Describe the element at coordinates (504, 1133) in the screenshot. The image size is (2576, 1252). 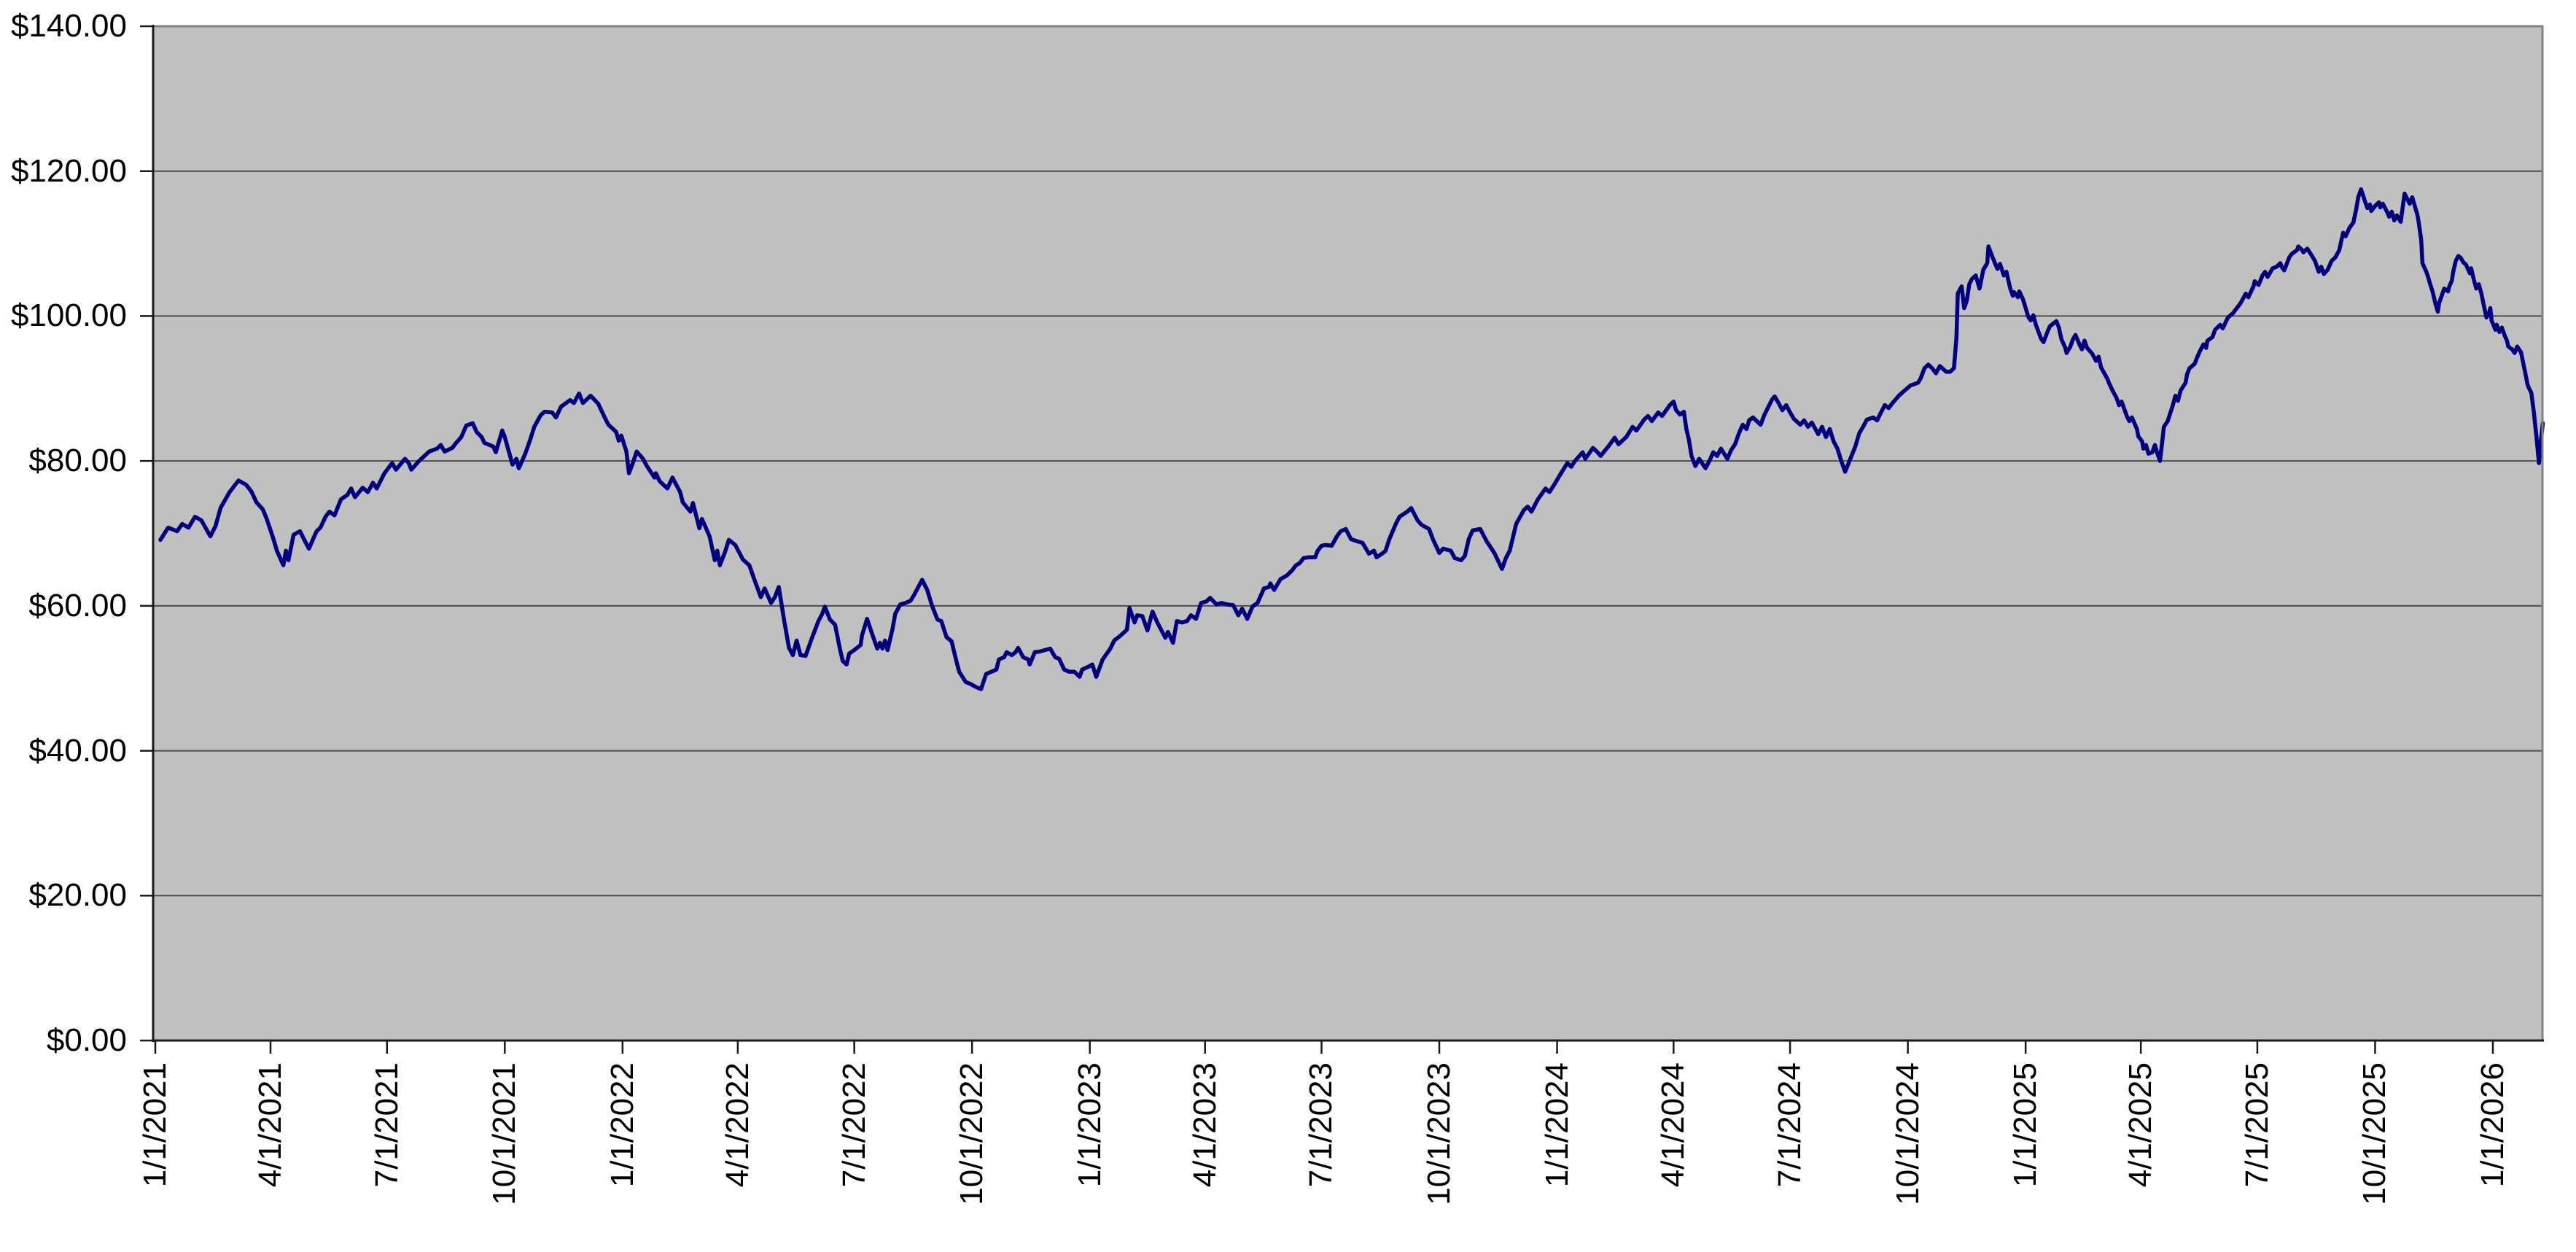
I see `x-axis-tick-label: 10/1/2021` at that location.